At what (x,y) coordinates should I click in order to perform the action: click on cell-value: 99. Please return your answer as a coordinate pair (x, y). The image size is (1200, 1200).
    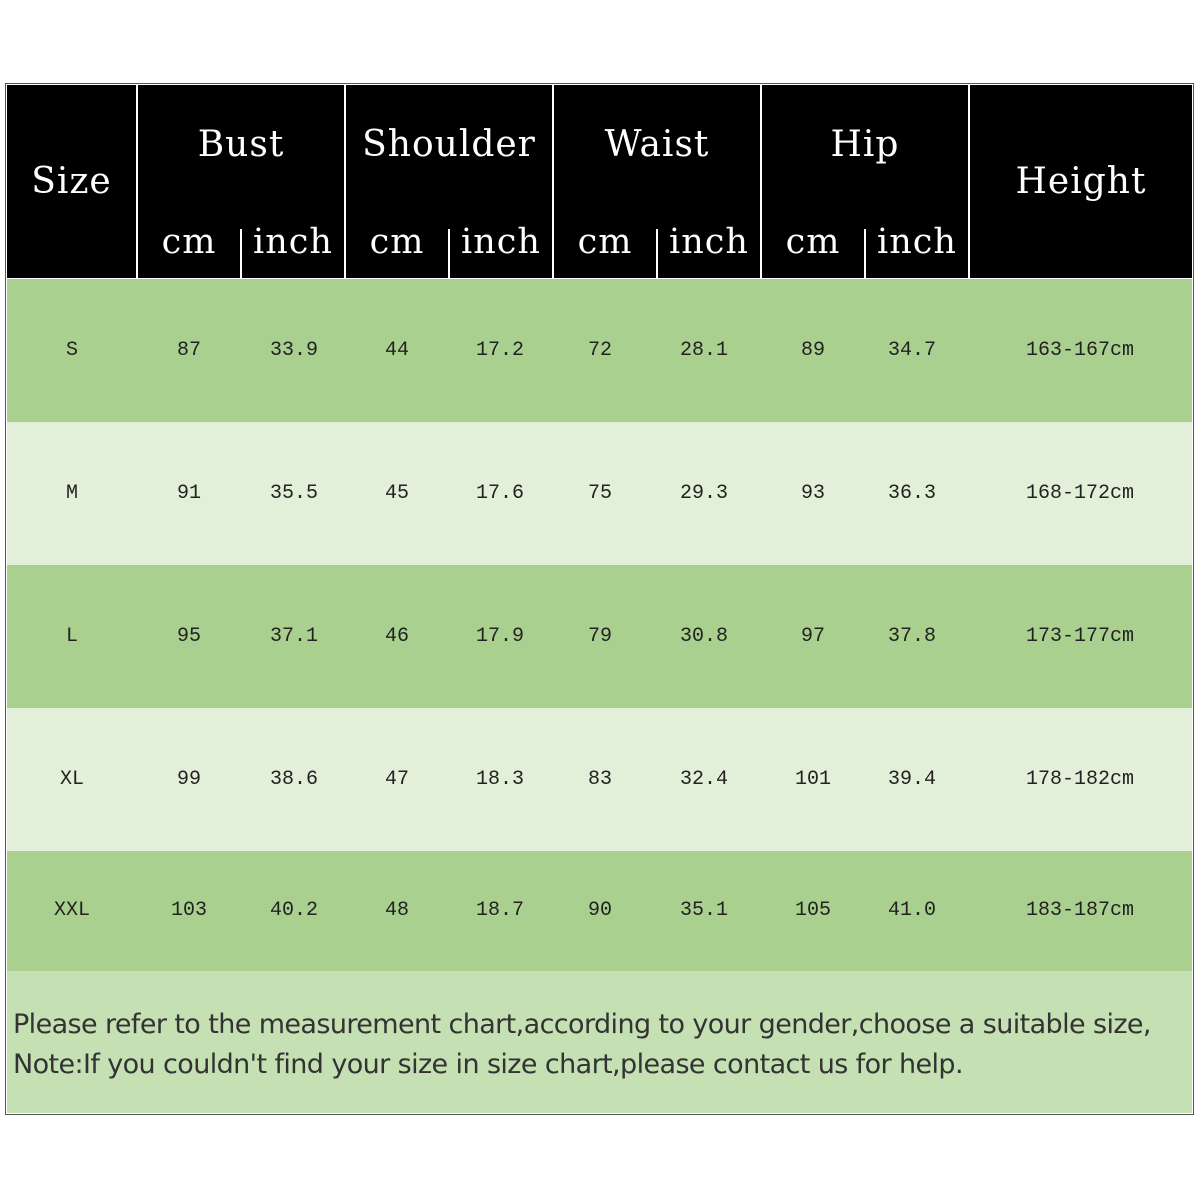
    Looking at the image, I should click on (188, 779).